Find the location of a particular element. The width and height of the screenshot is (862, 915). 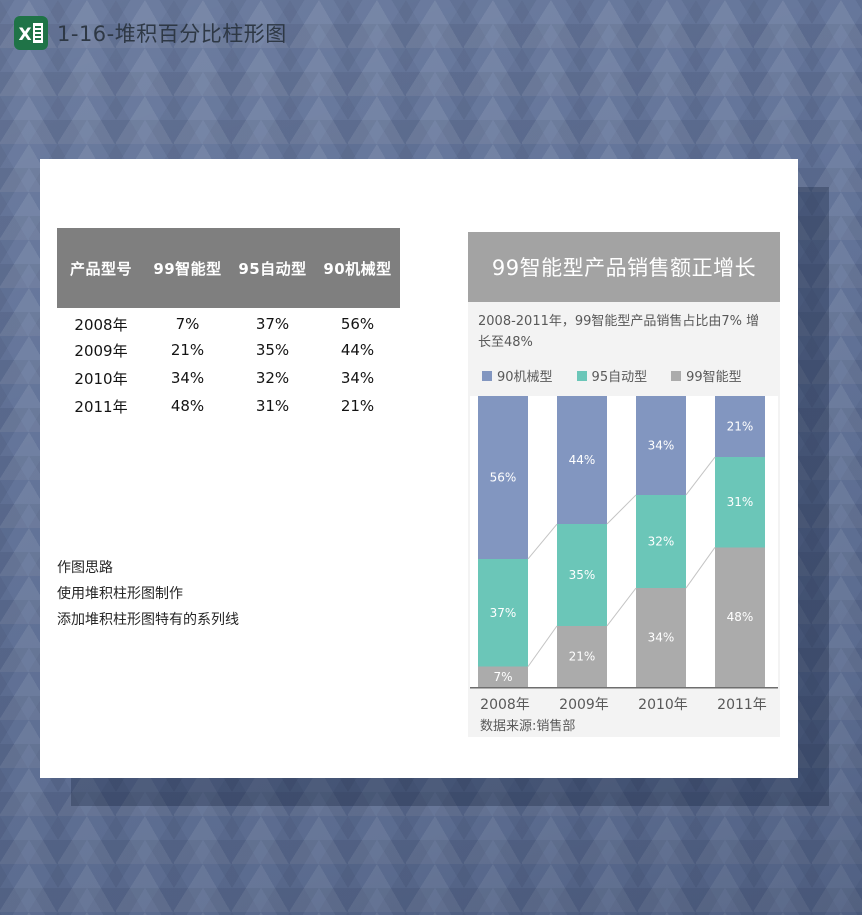

note-line: 使用堆积柱形图制作 is located at coordinates (120, 594).